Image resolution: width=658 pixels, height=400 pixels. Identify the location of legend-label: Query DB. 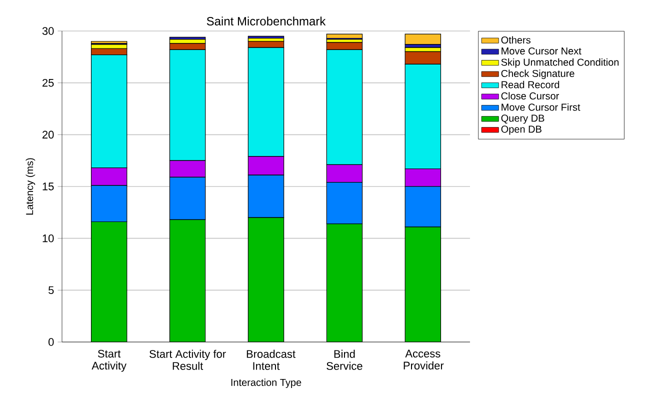
(522, 119).